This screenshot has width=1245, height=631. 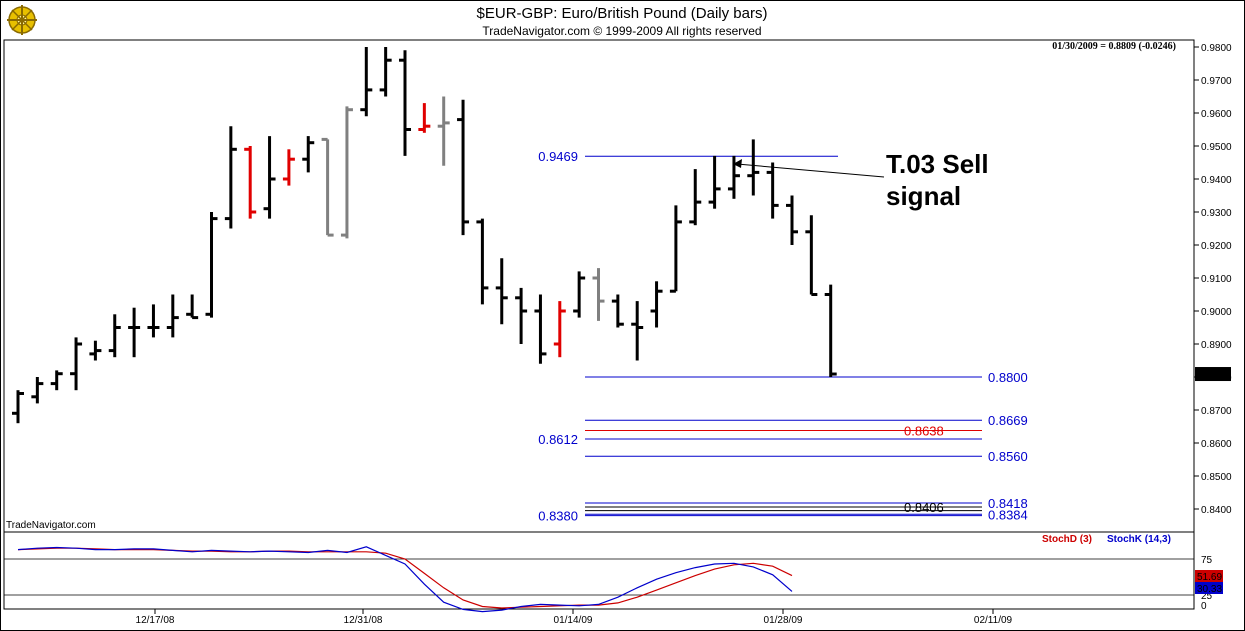 What do you see at coordinates (1216, 180) in the screenshot?
I see `price-tick-label: 0.9400` at bounding box center [1216, 180].